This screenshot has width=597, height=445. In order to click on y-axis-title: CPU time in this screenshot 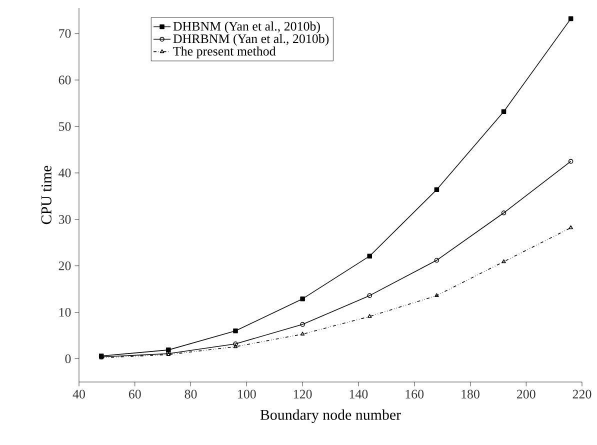, I will do `click(46, 195)`.